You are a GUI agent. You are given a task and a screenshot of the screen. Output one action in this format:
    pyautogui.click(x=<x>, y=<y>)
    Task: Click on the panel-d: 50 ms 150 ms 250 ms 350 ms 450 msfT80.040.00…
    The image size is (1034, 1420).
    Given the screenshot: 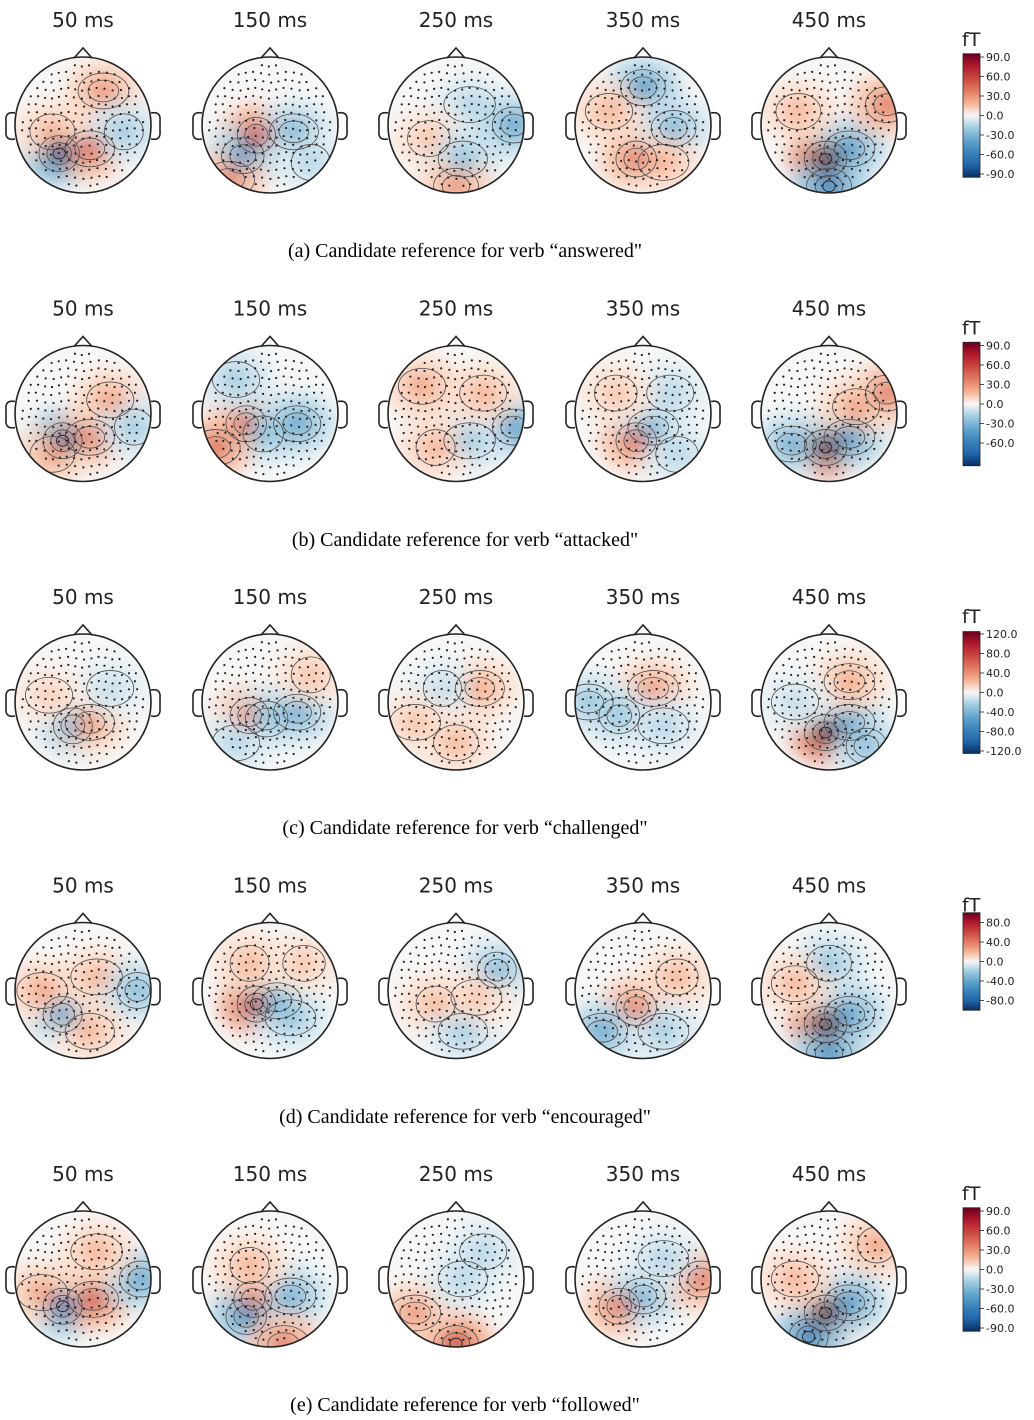 What is the action you would take?
    pyautogui.click(x=509, y=967)
    